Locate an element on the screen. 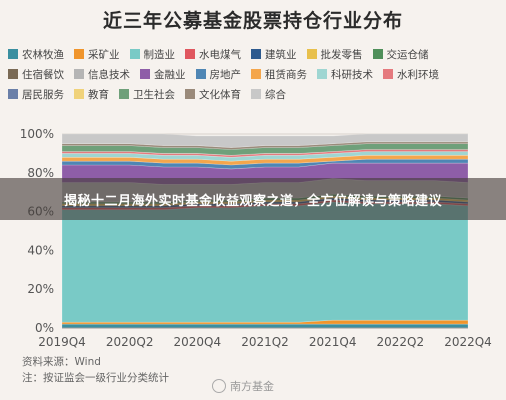  legend-item: 房地产 is located at coordinates (218, 74).